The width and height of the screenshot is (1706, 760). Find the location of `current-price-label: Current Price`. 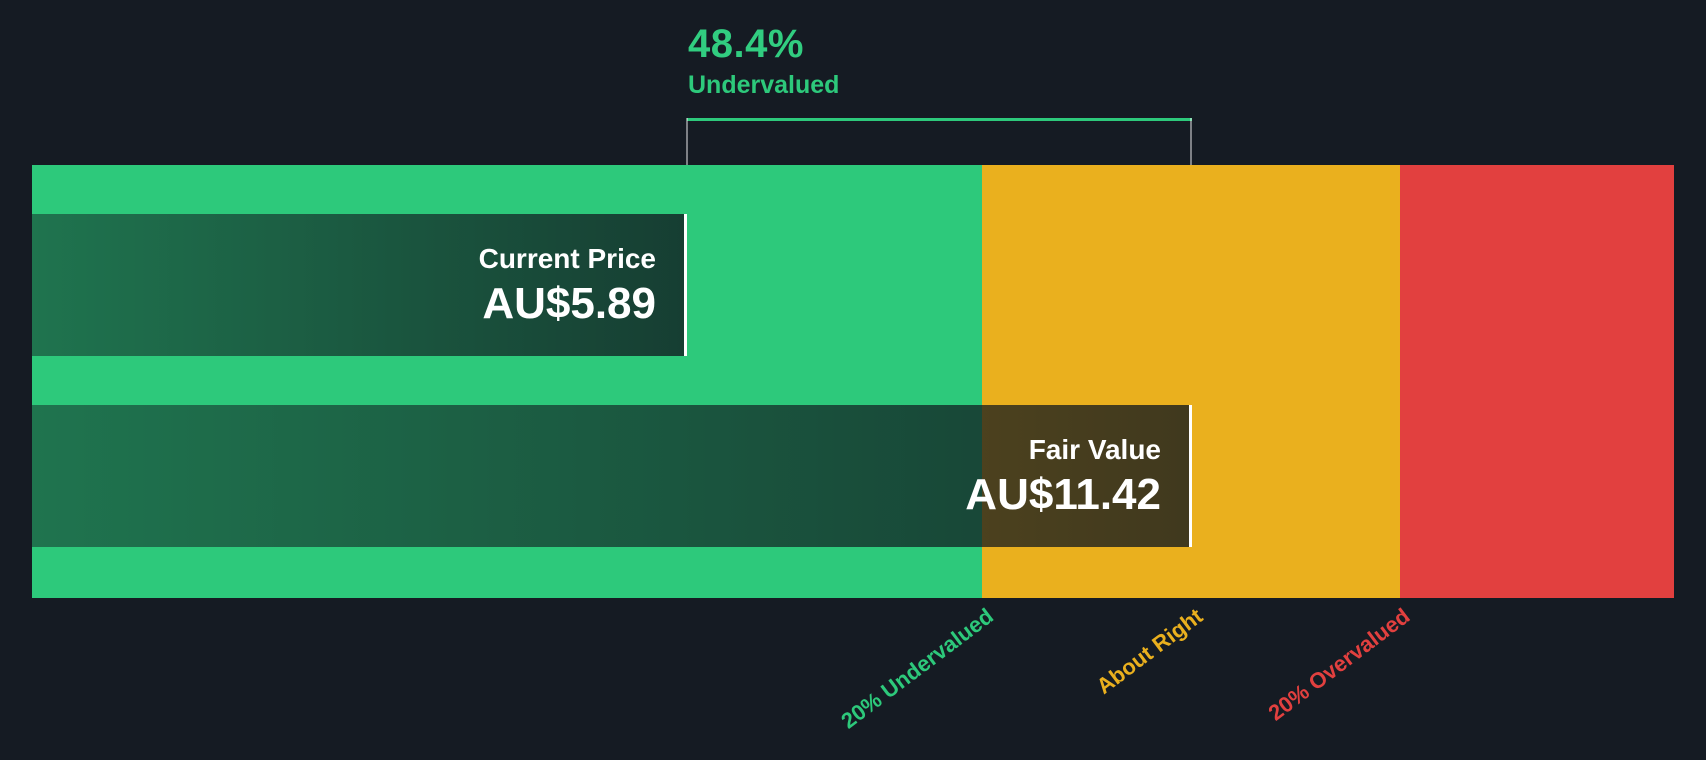

current-price-label: Current Price is located at coordinates (567, 258).